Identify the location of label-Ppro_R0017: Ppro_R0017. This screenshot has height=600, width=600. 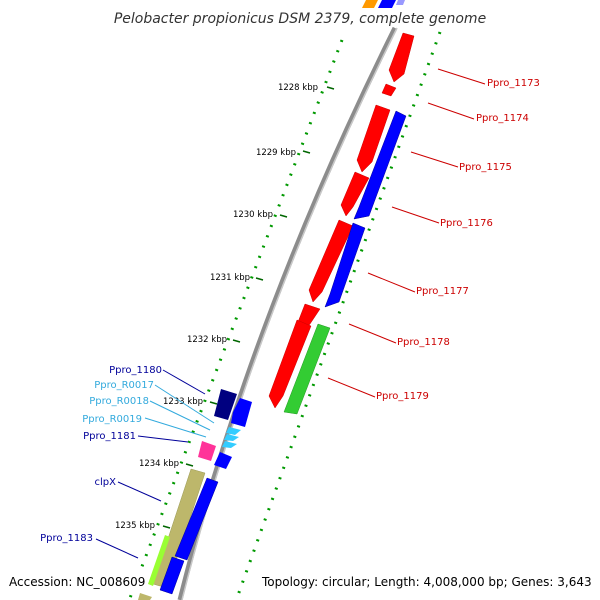
(124, 385).